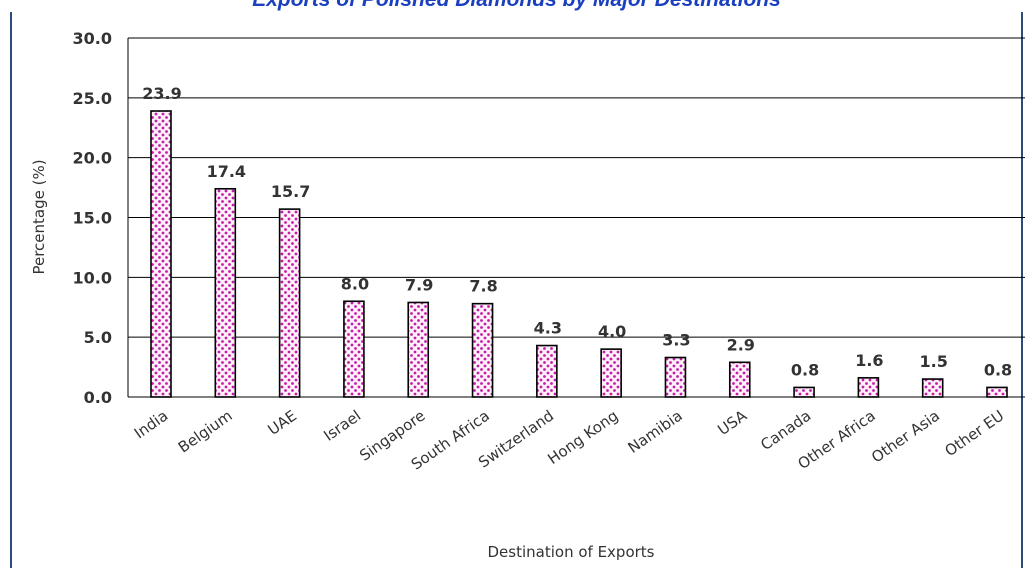 Image resolution: width=1033 pixels, height=568 pixels. I want to click on y-tick-label: 25.0, so click(92, 98).